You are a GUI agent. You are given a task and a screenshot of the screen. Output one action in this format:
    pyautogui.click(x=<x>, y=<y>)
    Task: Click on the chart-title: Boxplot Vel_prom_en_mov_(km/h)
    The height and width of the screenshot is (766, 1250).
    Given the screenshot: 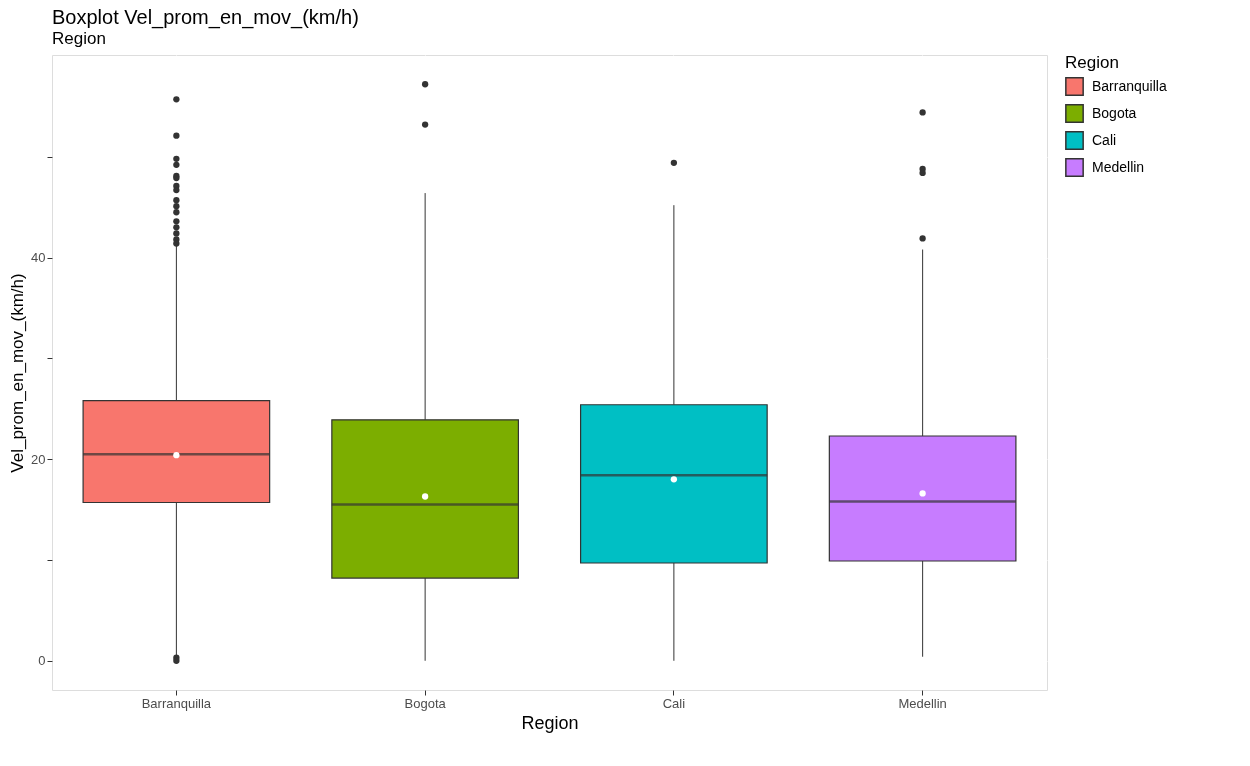 What is the action you would take?
    pyautogui.click(x=205, y=17)
    